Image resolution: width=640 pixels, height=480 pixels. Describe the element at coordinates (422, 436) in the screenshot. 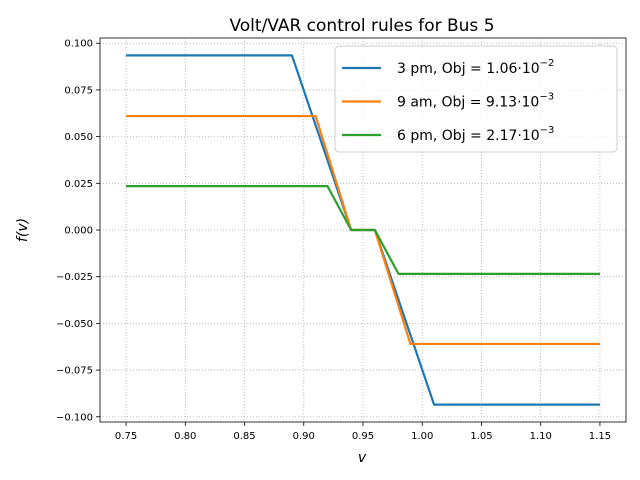

I see `x-tick-label: 1.00` at that location.